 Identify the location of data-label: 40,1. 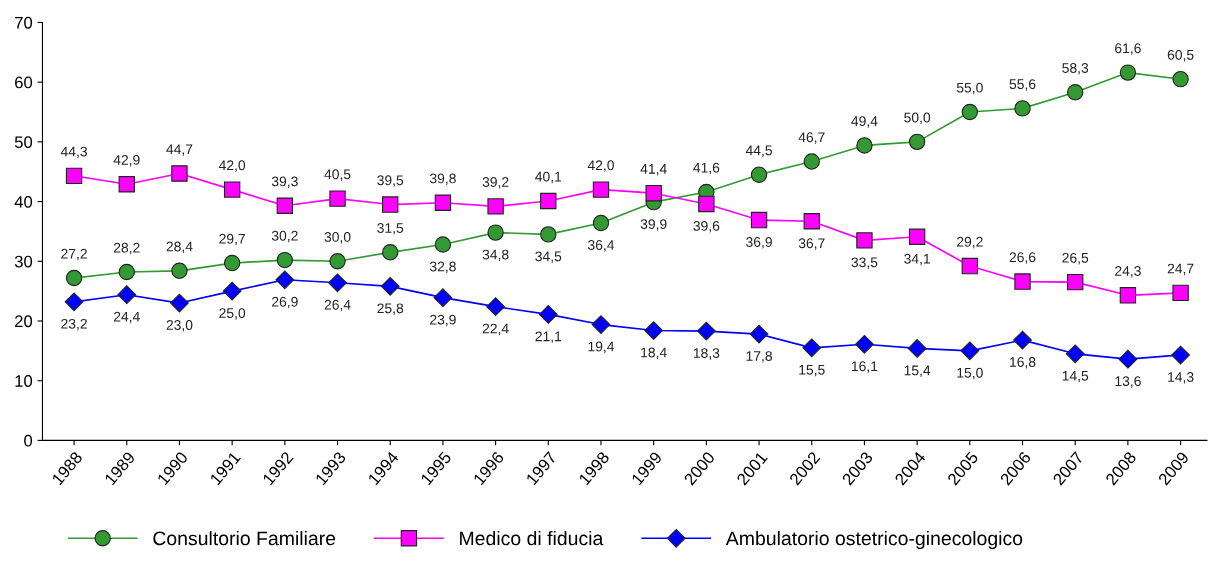
(548, 177).